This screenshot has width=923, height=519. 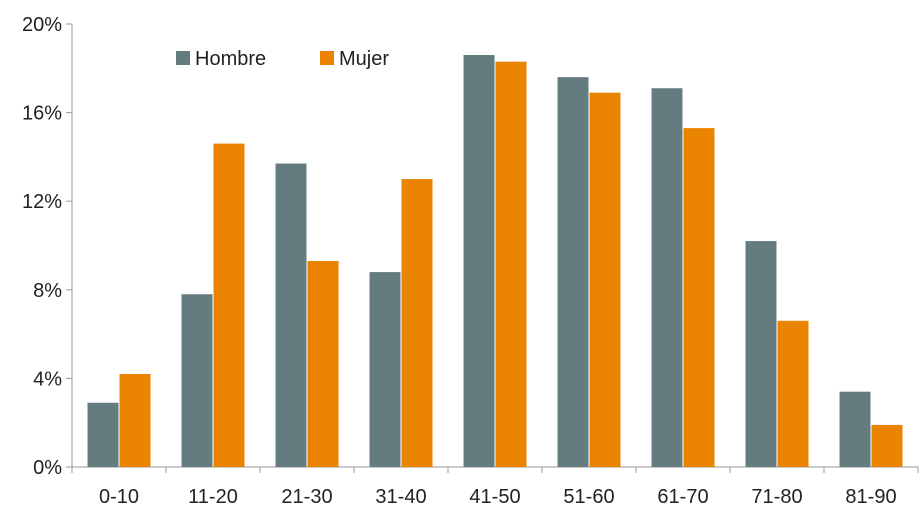 What do you see at coordinates (47, 246) in the screenshot?
I see `y-axis: 0% 4% 8% 12% 16% 20%` at bounding box center [47, 246].